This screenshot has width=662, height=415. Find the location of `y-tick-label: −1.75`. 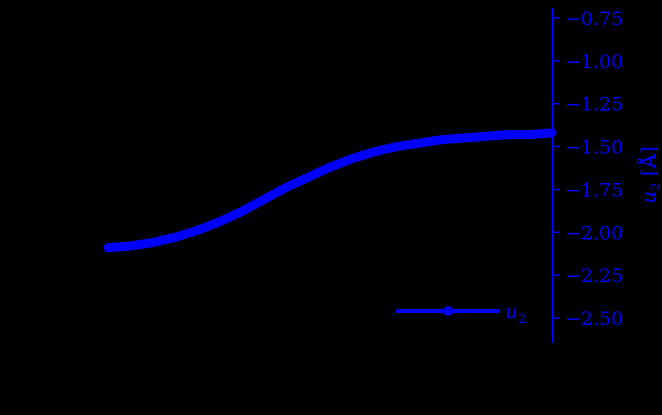

y-tick-label: −1.75 is located at coordinates (594, 190).